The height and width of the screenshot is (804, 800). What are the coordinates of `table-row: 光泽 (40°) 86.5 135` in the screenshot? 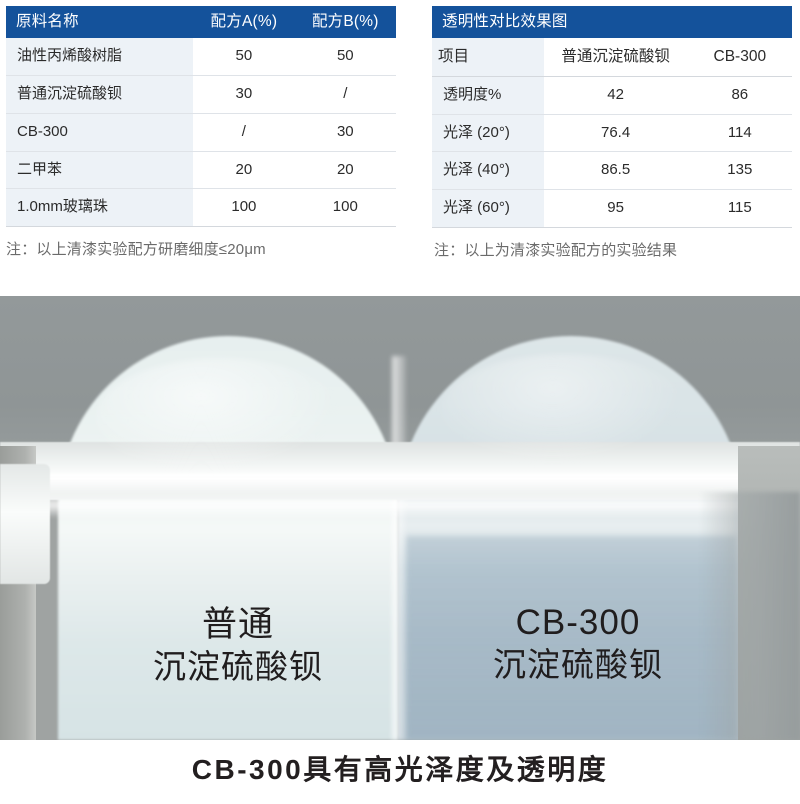 It's located at (612, 170).